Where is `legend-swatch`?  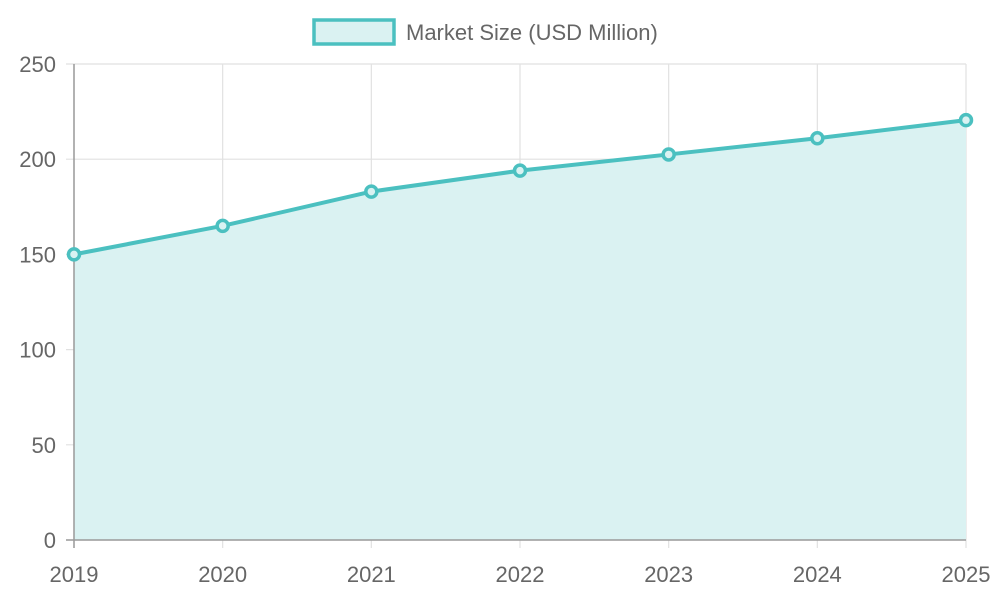
legend-swatch is located at coordinates (354, 32).